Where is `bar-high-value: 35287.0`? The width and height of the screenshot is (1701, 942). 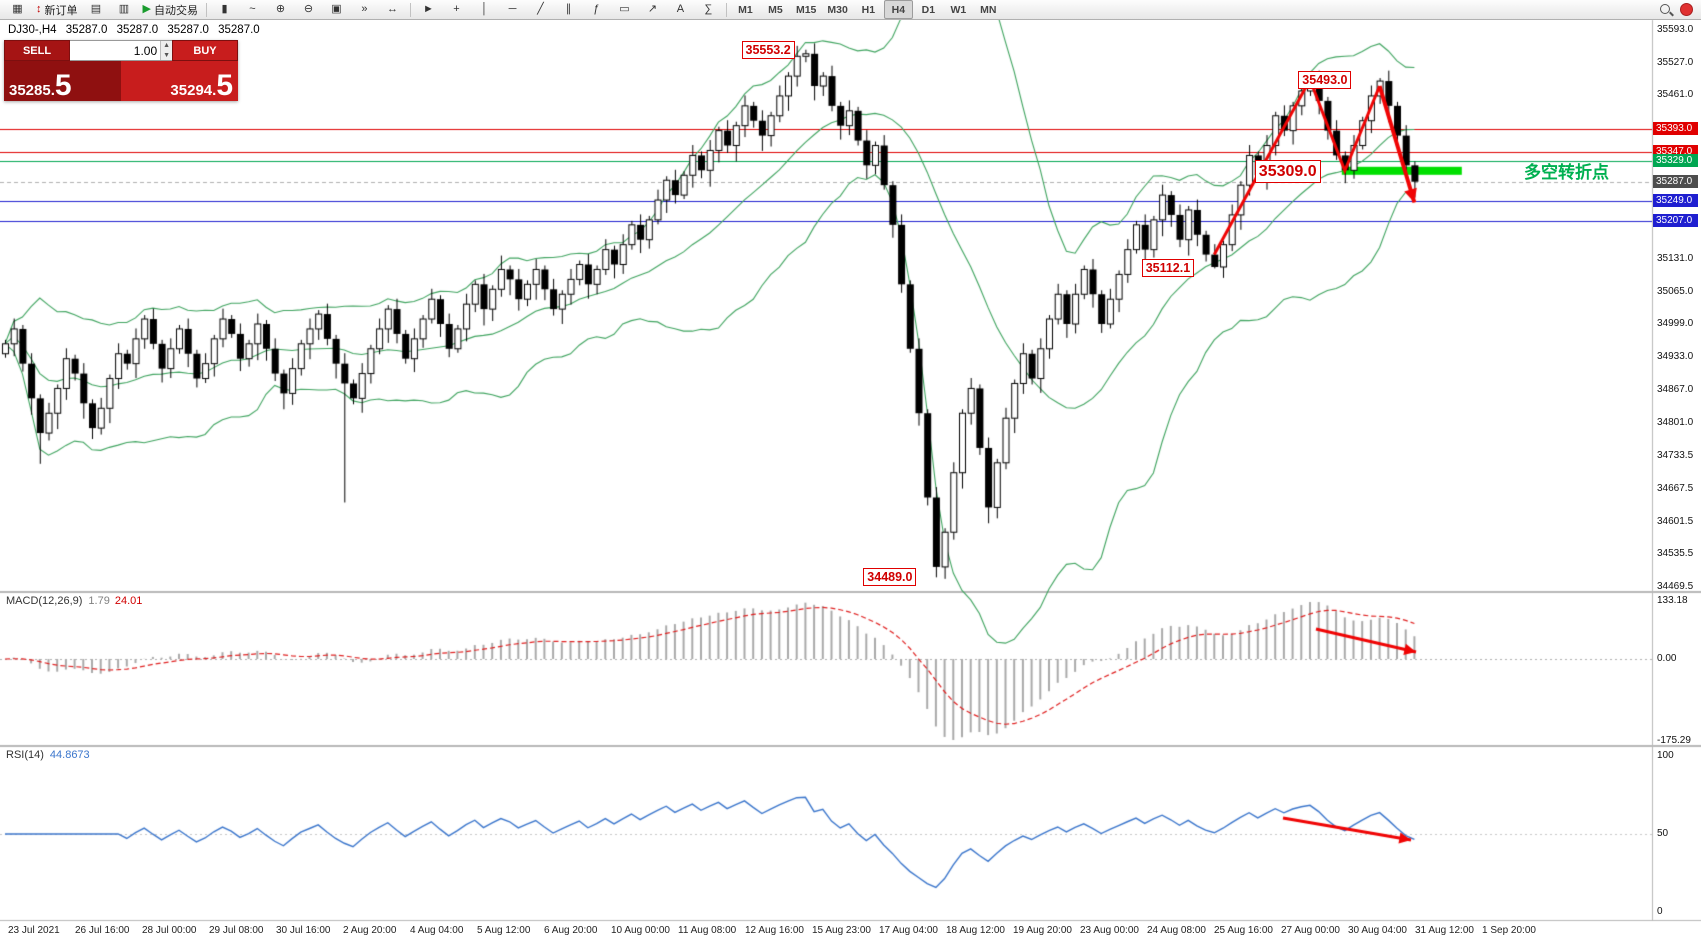 bar-high-value: 35287.0 is located at coordinates (137, 30).